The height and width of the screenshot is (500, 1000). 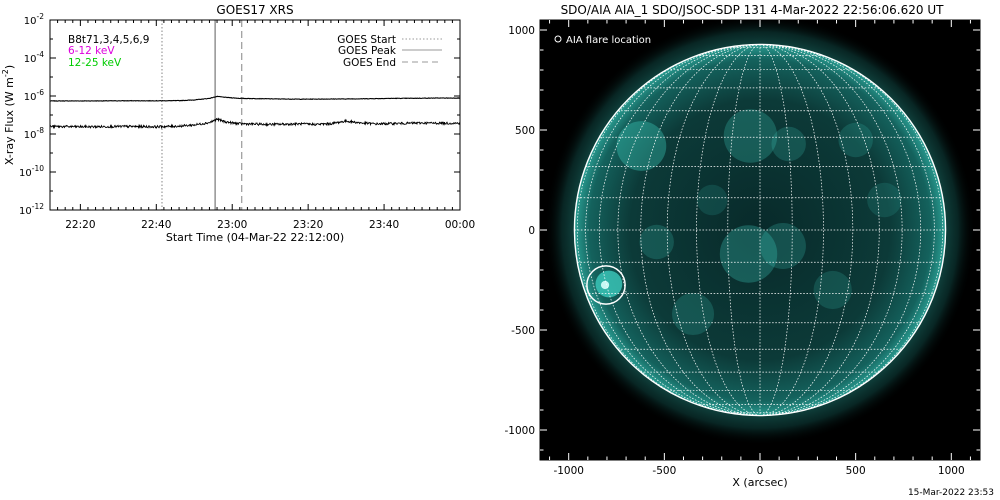 I want to click on legend-goes-peak-label: GOES Peak, so click(x=367, y=51).